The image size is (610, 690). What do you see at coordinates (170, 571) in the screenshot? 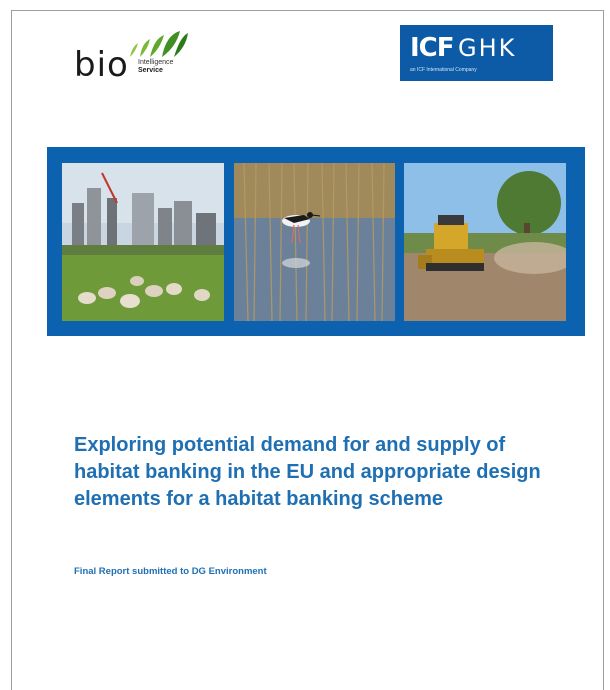
I see `report-subtitle: Final Report submitted to DG Environment` at bounding box center [170, 571].